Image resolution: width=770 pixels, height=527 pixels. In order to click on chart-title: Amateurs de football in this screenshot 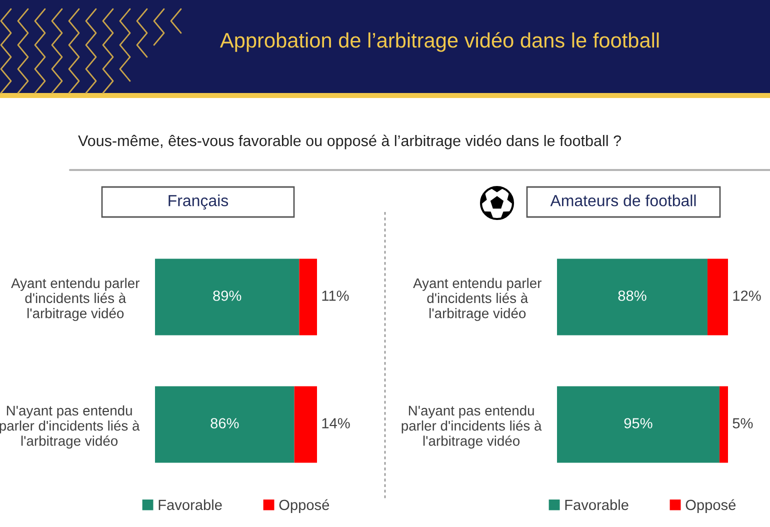, I will do `click(623, 200)`.